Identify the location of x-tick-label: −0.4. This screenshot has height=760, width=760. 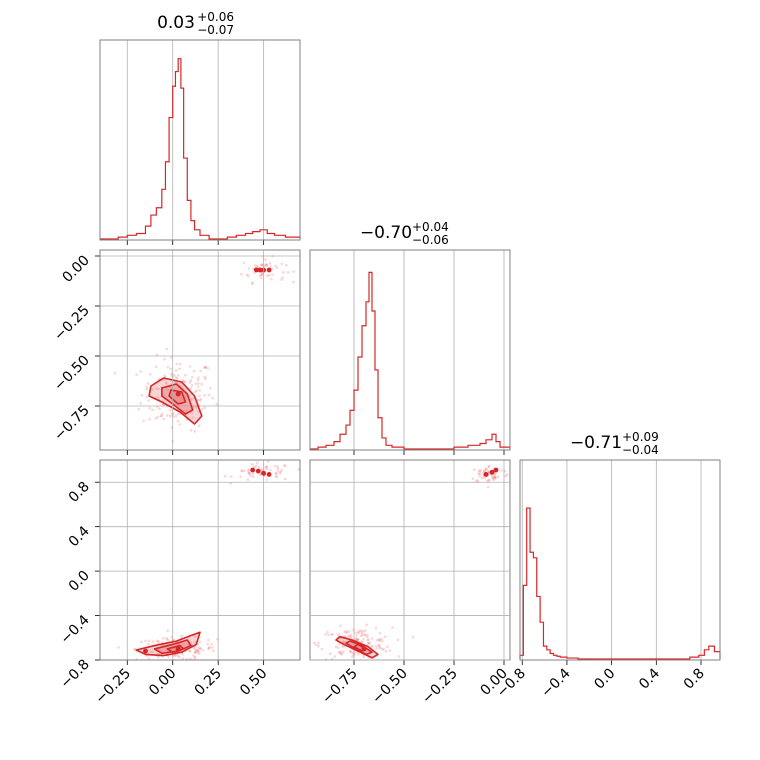
(555, 682).